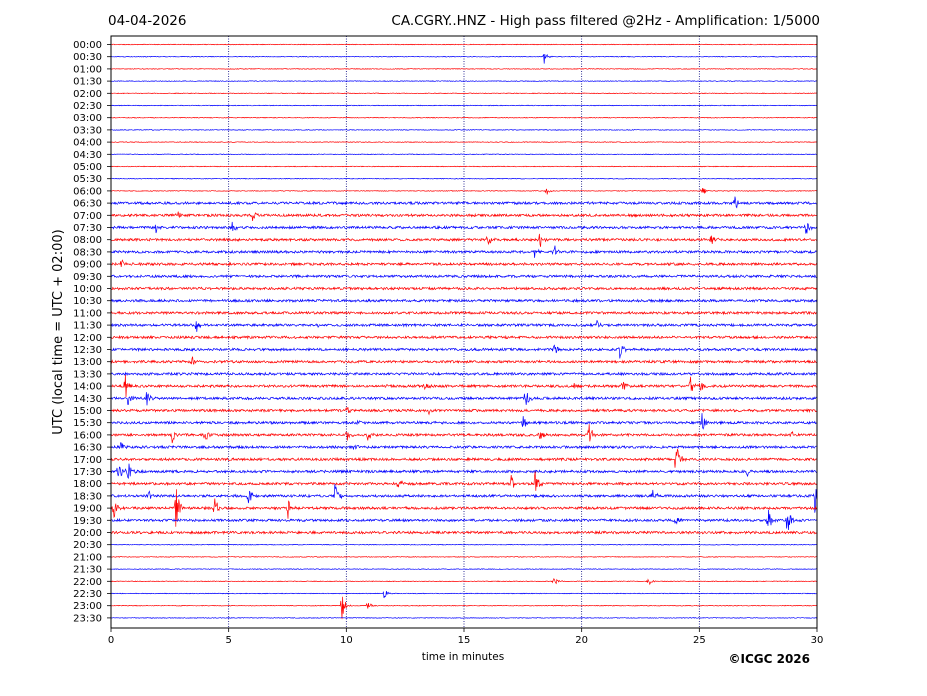 The image size is (927, 696). What do you see at coordinates (463, 657) in the screenshot?
I see `x-axis-title: time in minutes` at bounding box center [463, 657].